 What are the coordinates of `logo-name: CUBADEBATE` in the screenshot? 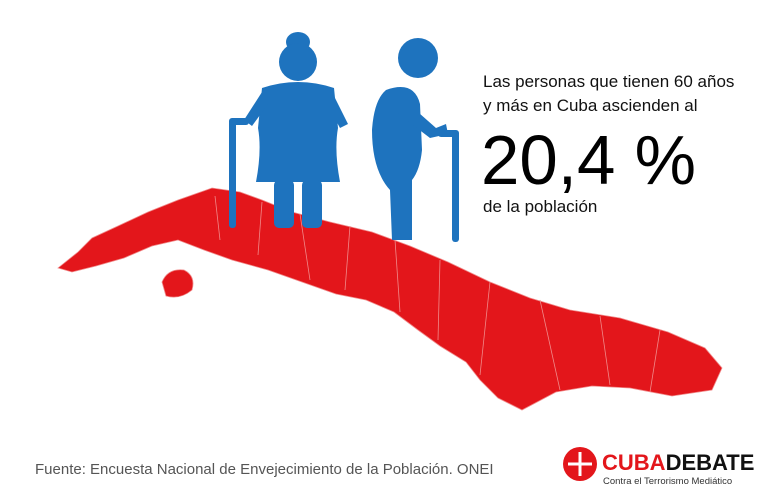 It's located at (678, 462).